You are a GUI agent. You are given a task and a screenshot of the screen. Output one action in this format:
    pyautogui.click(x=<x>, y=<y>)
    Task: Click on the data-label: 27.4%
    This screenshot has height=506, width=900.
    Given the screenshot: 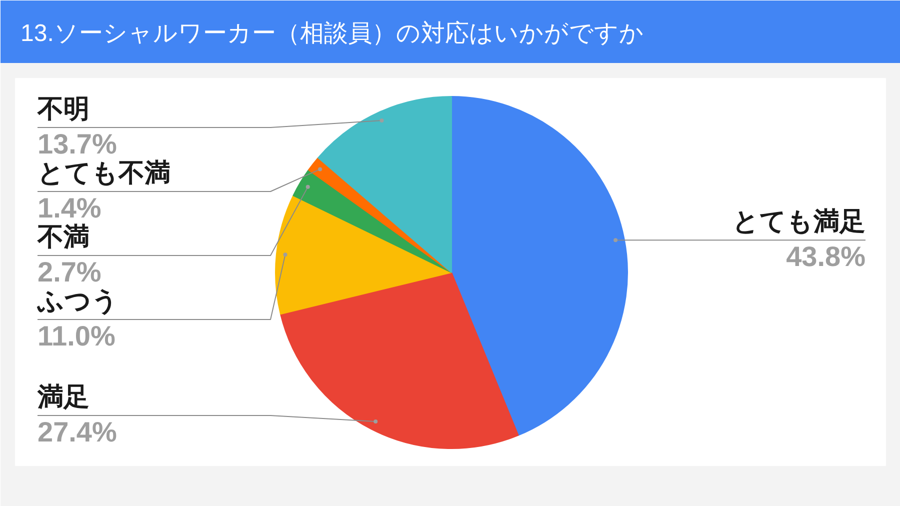 What is the action you would take?
    pyautogui.click(x=77, y=432)
    